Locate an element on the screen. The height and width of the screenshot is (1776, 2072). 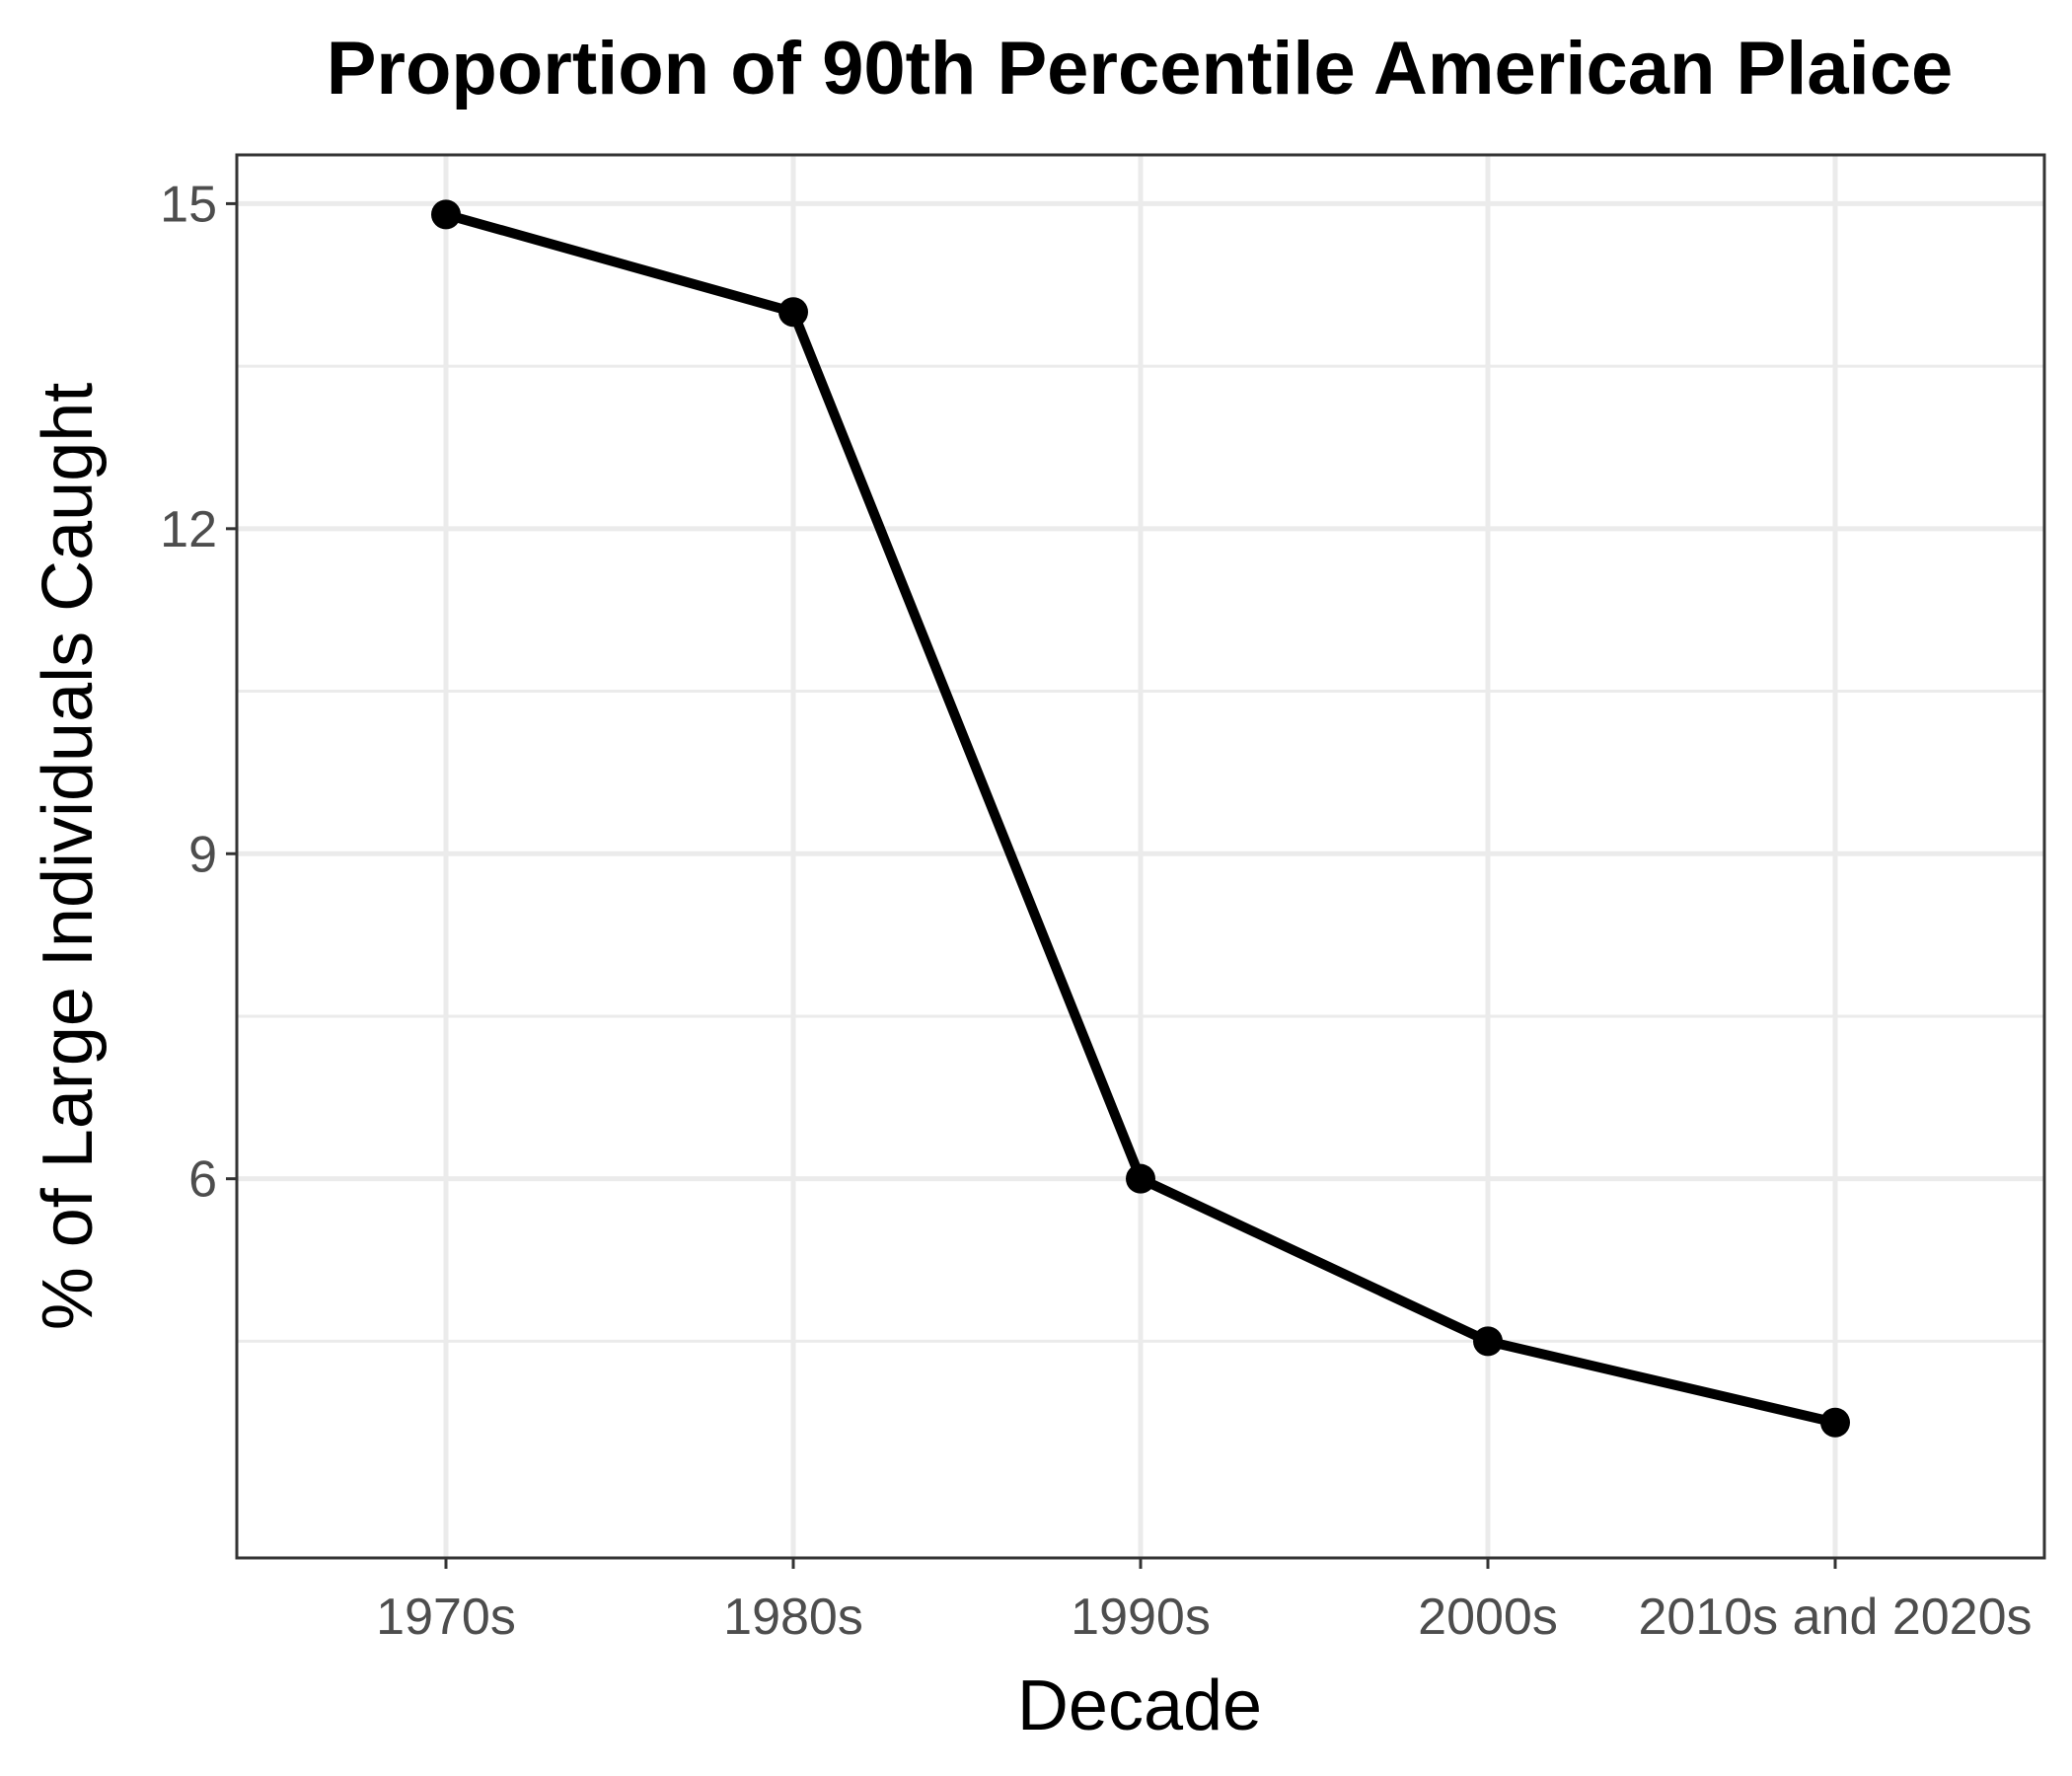
x-axis: 1970s 1980s 1990s 2000s 2010s and 2020s is located at coordinates (1204, 1602).